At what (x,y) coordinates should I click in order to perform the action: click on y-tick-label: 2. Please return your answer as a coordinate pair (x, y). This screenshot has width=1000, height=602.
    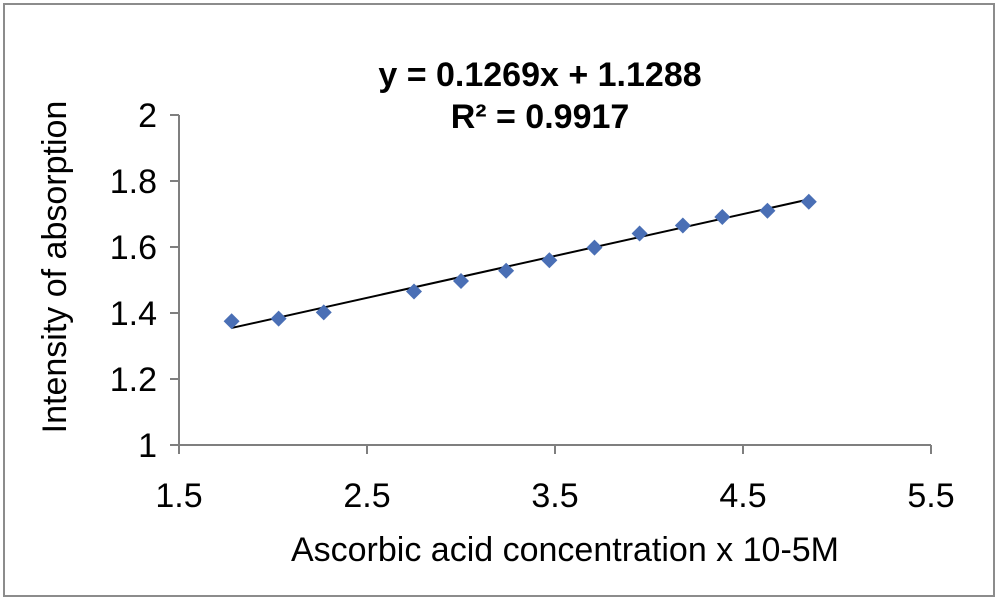
    Looking at the image, I should click on (147, 116).